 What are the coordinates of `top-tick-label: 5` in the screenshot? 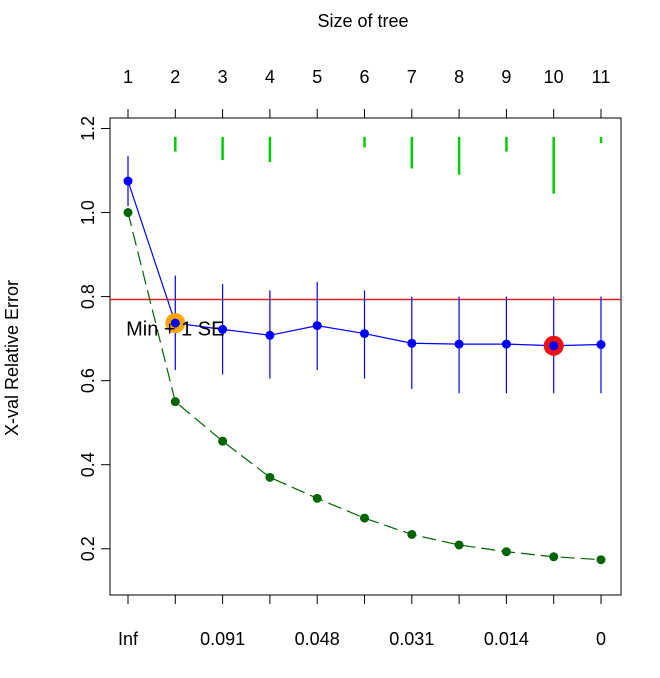 It's located at (317, 77).